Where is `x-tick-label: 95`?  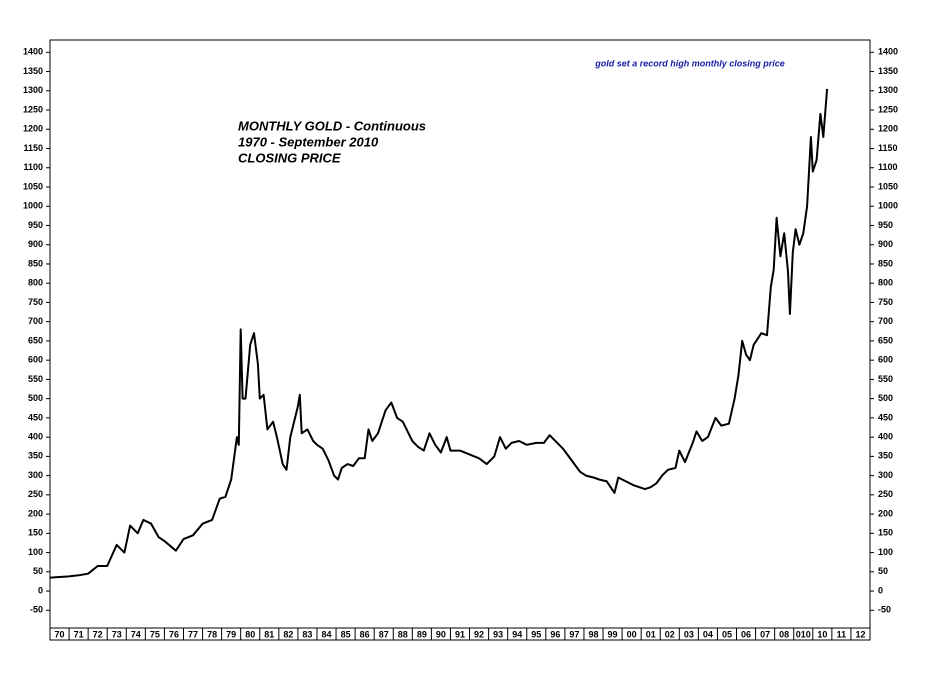 x-tick-label: 95 is located at coordinates (536, 634).